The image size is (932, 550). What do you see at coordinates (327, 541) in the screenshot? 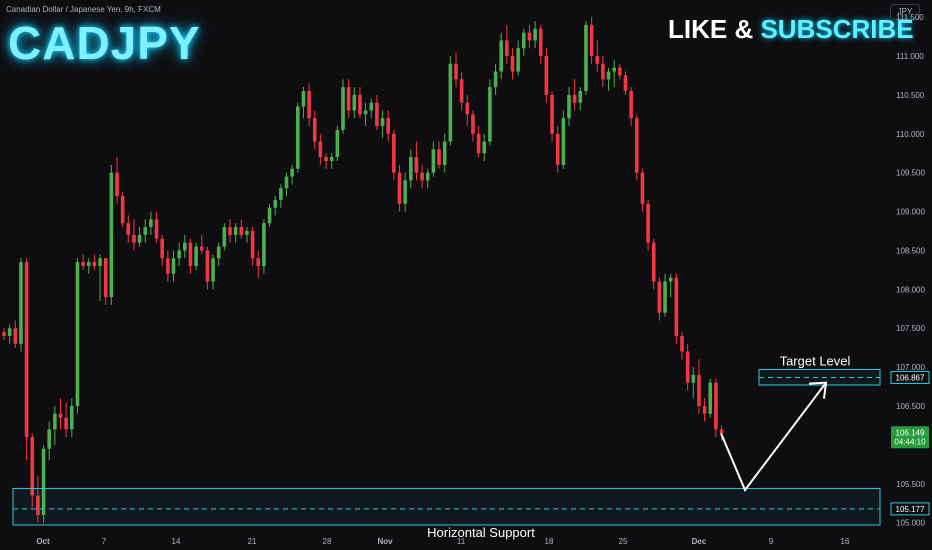
I see `time-tick-label: 28` at bounding box center [327, 541].